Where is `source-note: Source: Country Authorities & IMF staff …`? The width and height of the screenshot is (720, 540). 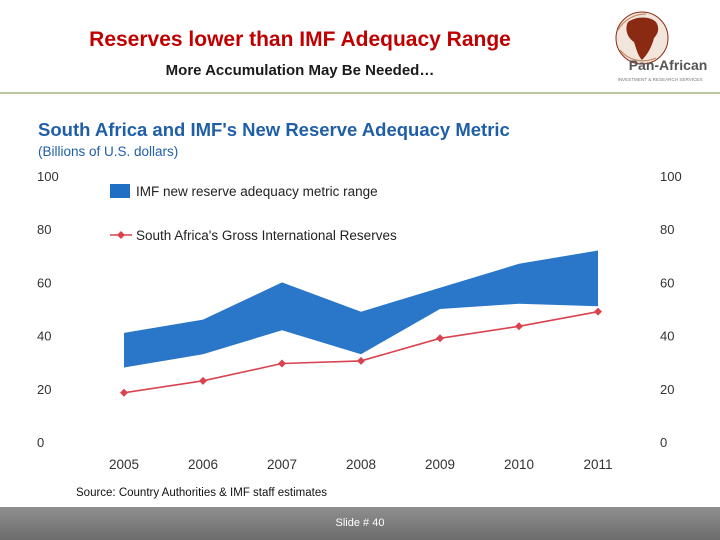
source-note: Source: Country Authorities & IMF staff … is located at coordinates (201, 493).